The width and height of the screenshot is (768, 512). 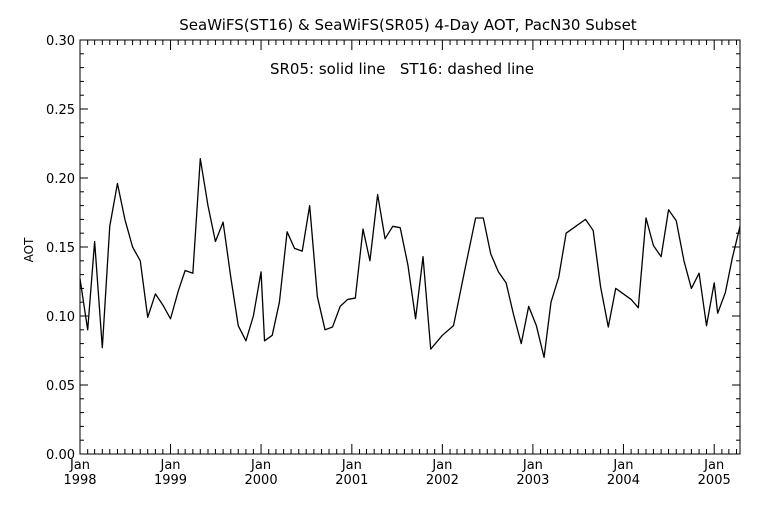 I want to click on y-axis-label: AOT, so click(x=29, y=249).